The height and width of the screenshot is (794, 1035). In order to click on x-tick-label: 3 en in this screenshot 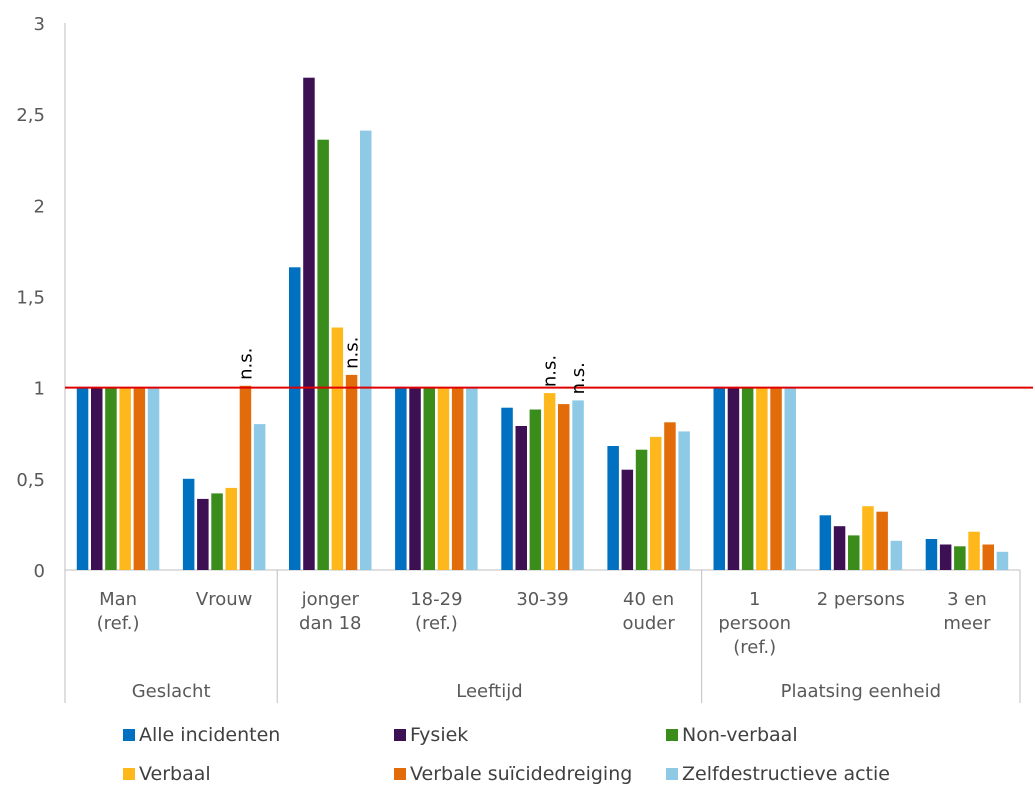, I will do `click(967, 599)`.